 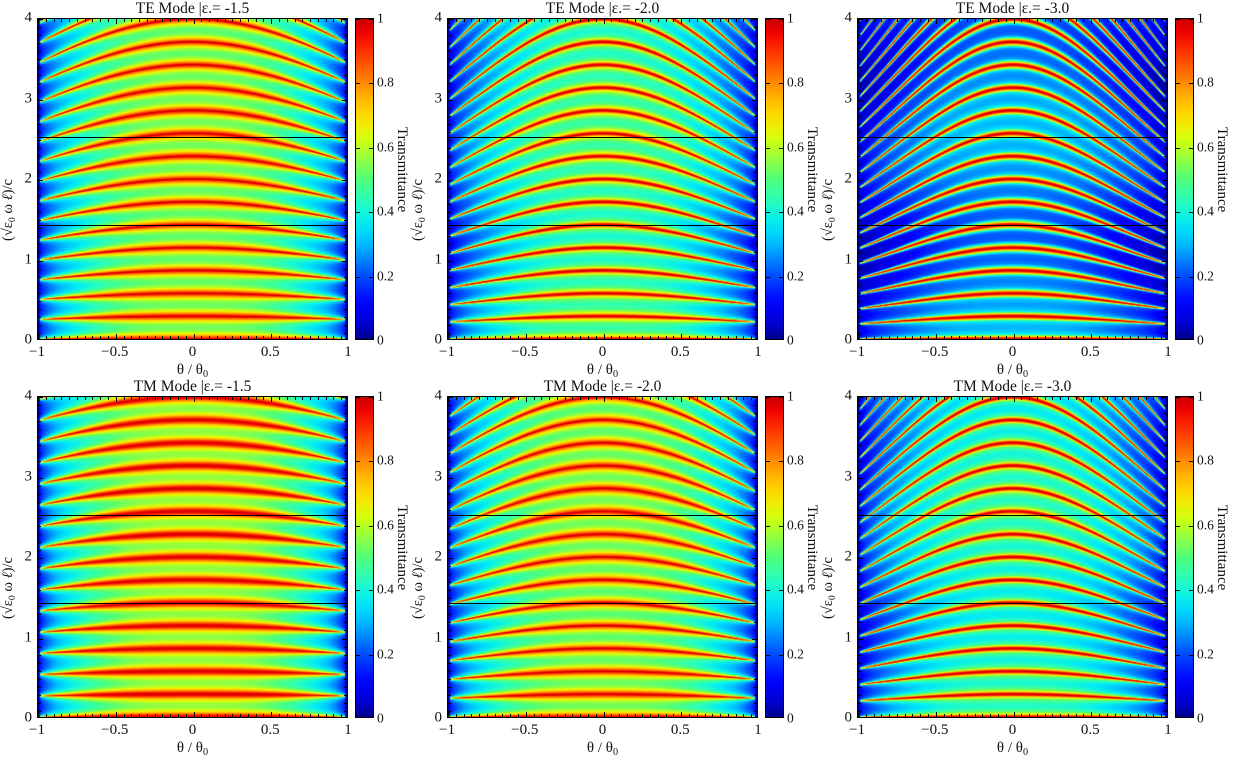 I want to click on panel-title: TM Mode |ε.= -2.0, so click(x=602, y=386).